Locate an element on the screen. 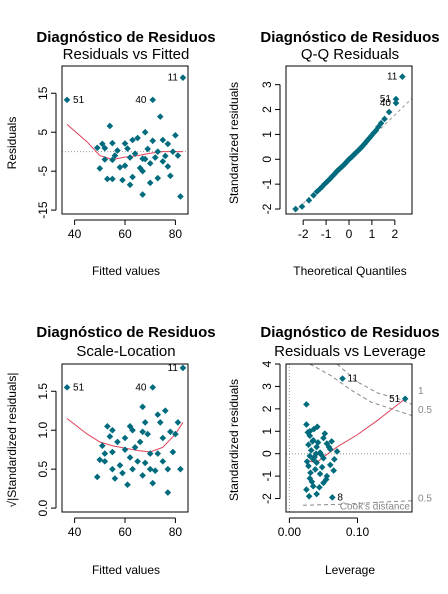  x-tick-label: 0 is located at coordinates (349, 234).